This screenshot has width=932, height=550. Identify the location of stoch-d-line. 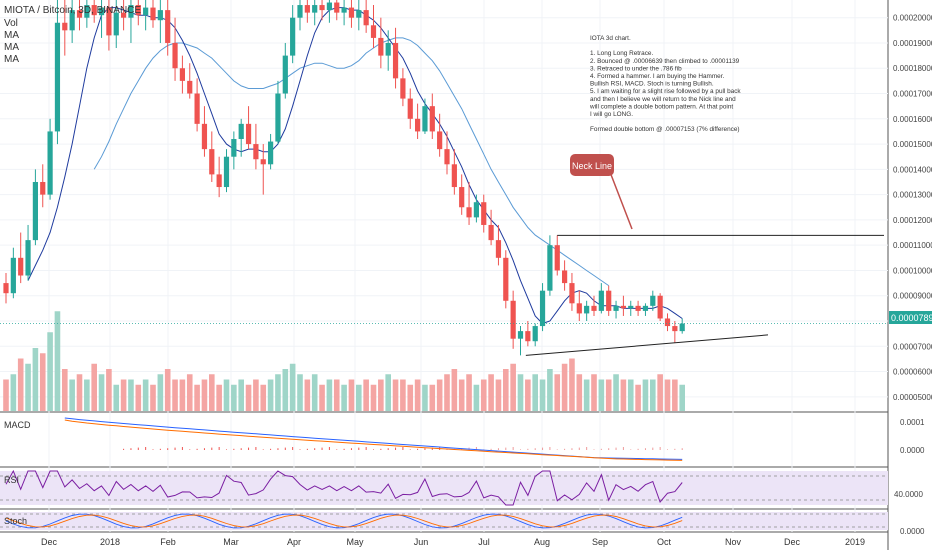
(344, 521).